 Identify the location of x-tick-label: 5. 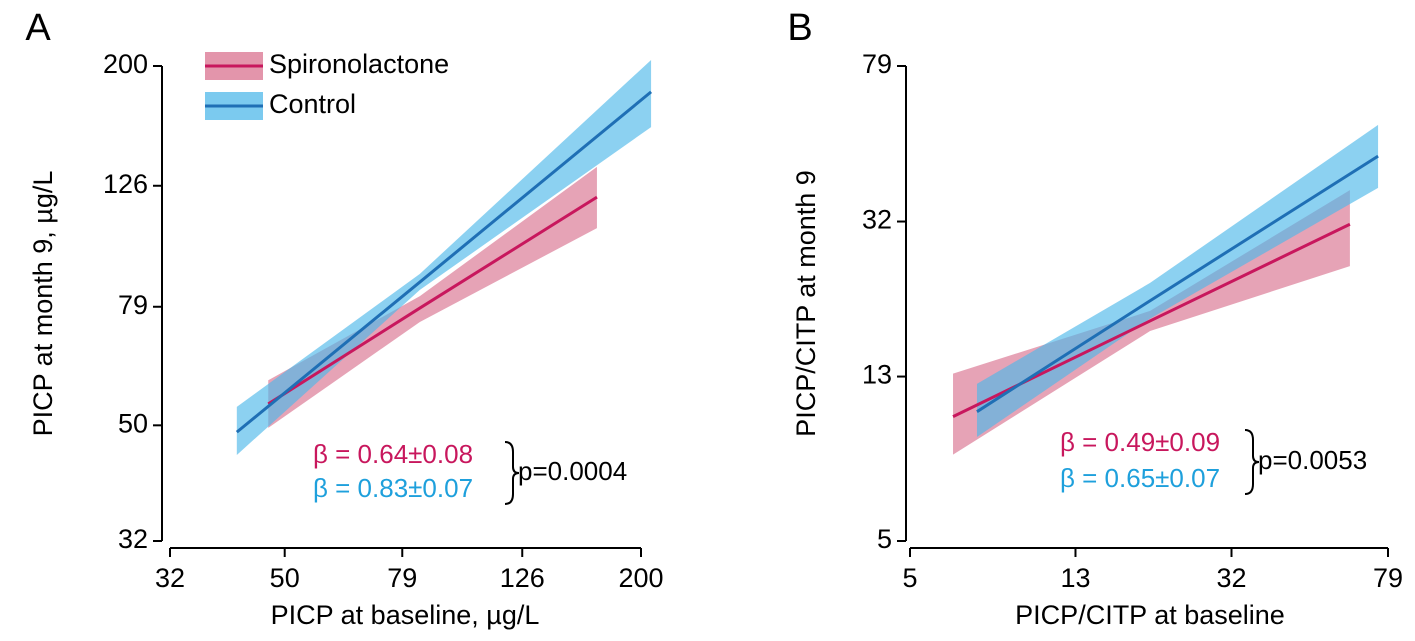
(909, 578).